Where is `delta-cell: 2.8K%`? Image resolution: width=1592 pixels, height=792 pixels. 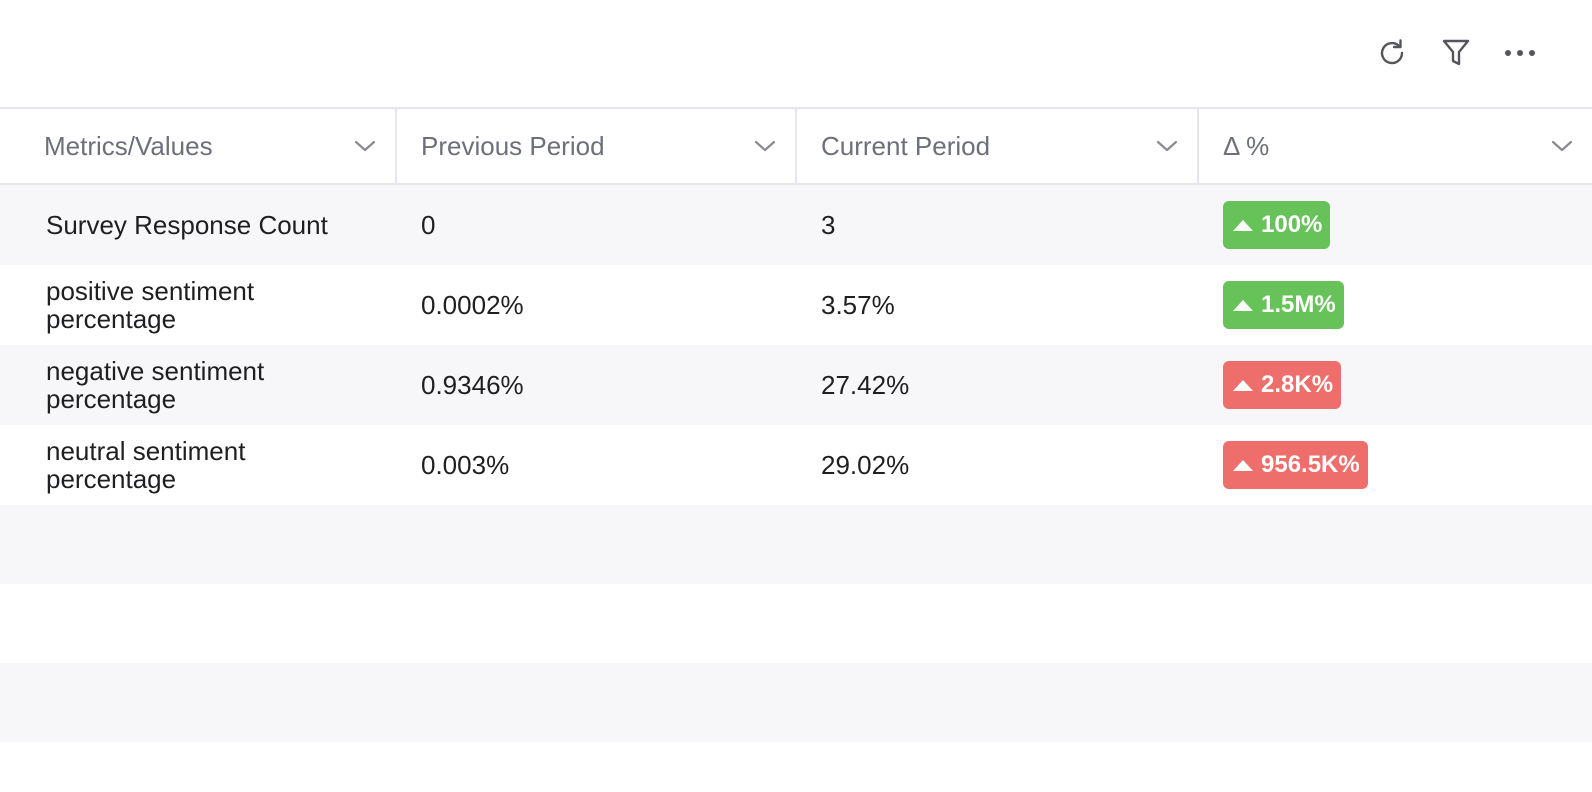 delta-cell: 2.8K% is located at coordinates (1395, 385).